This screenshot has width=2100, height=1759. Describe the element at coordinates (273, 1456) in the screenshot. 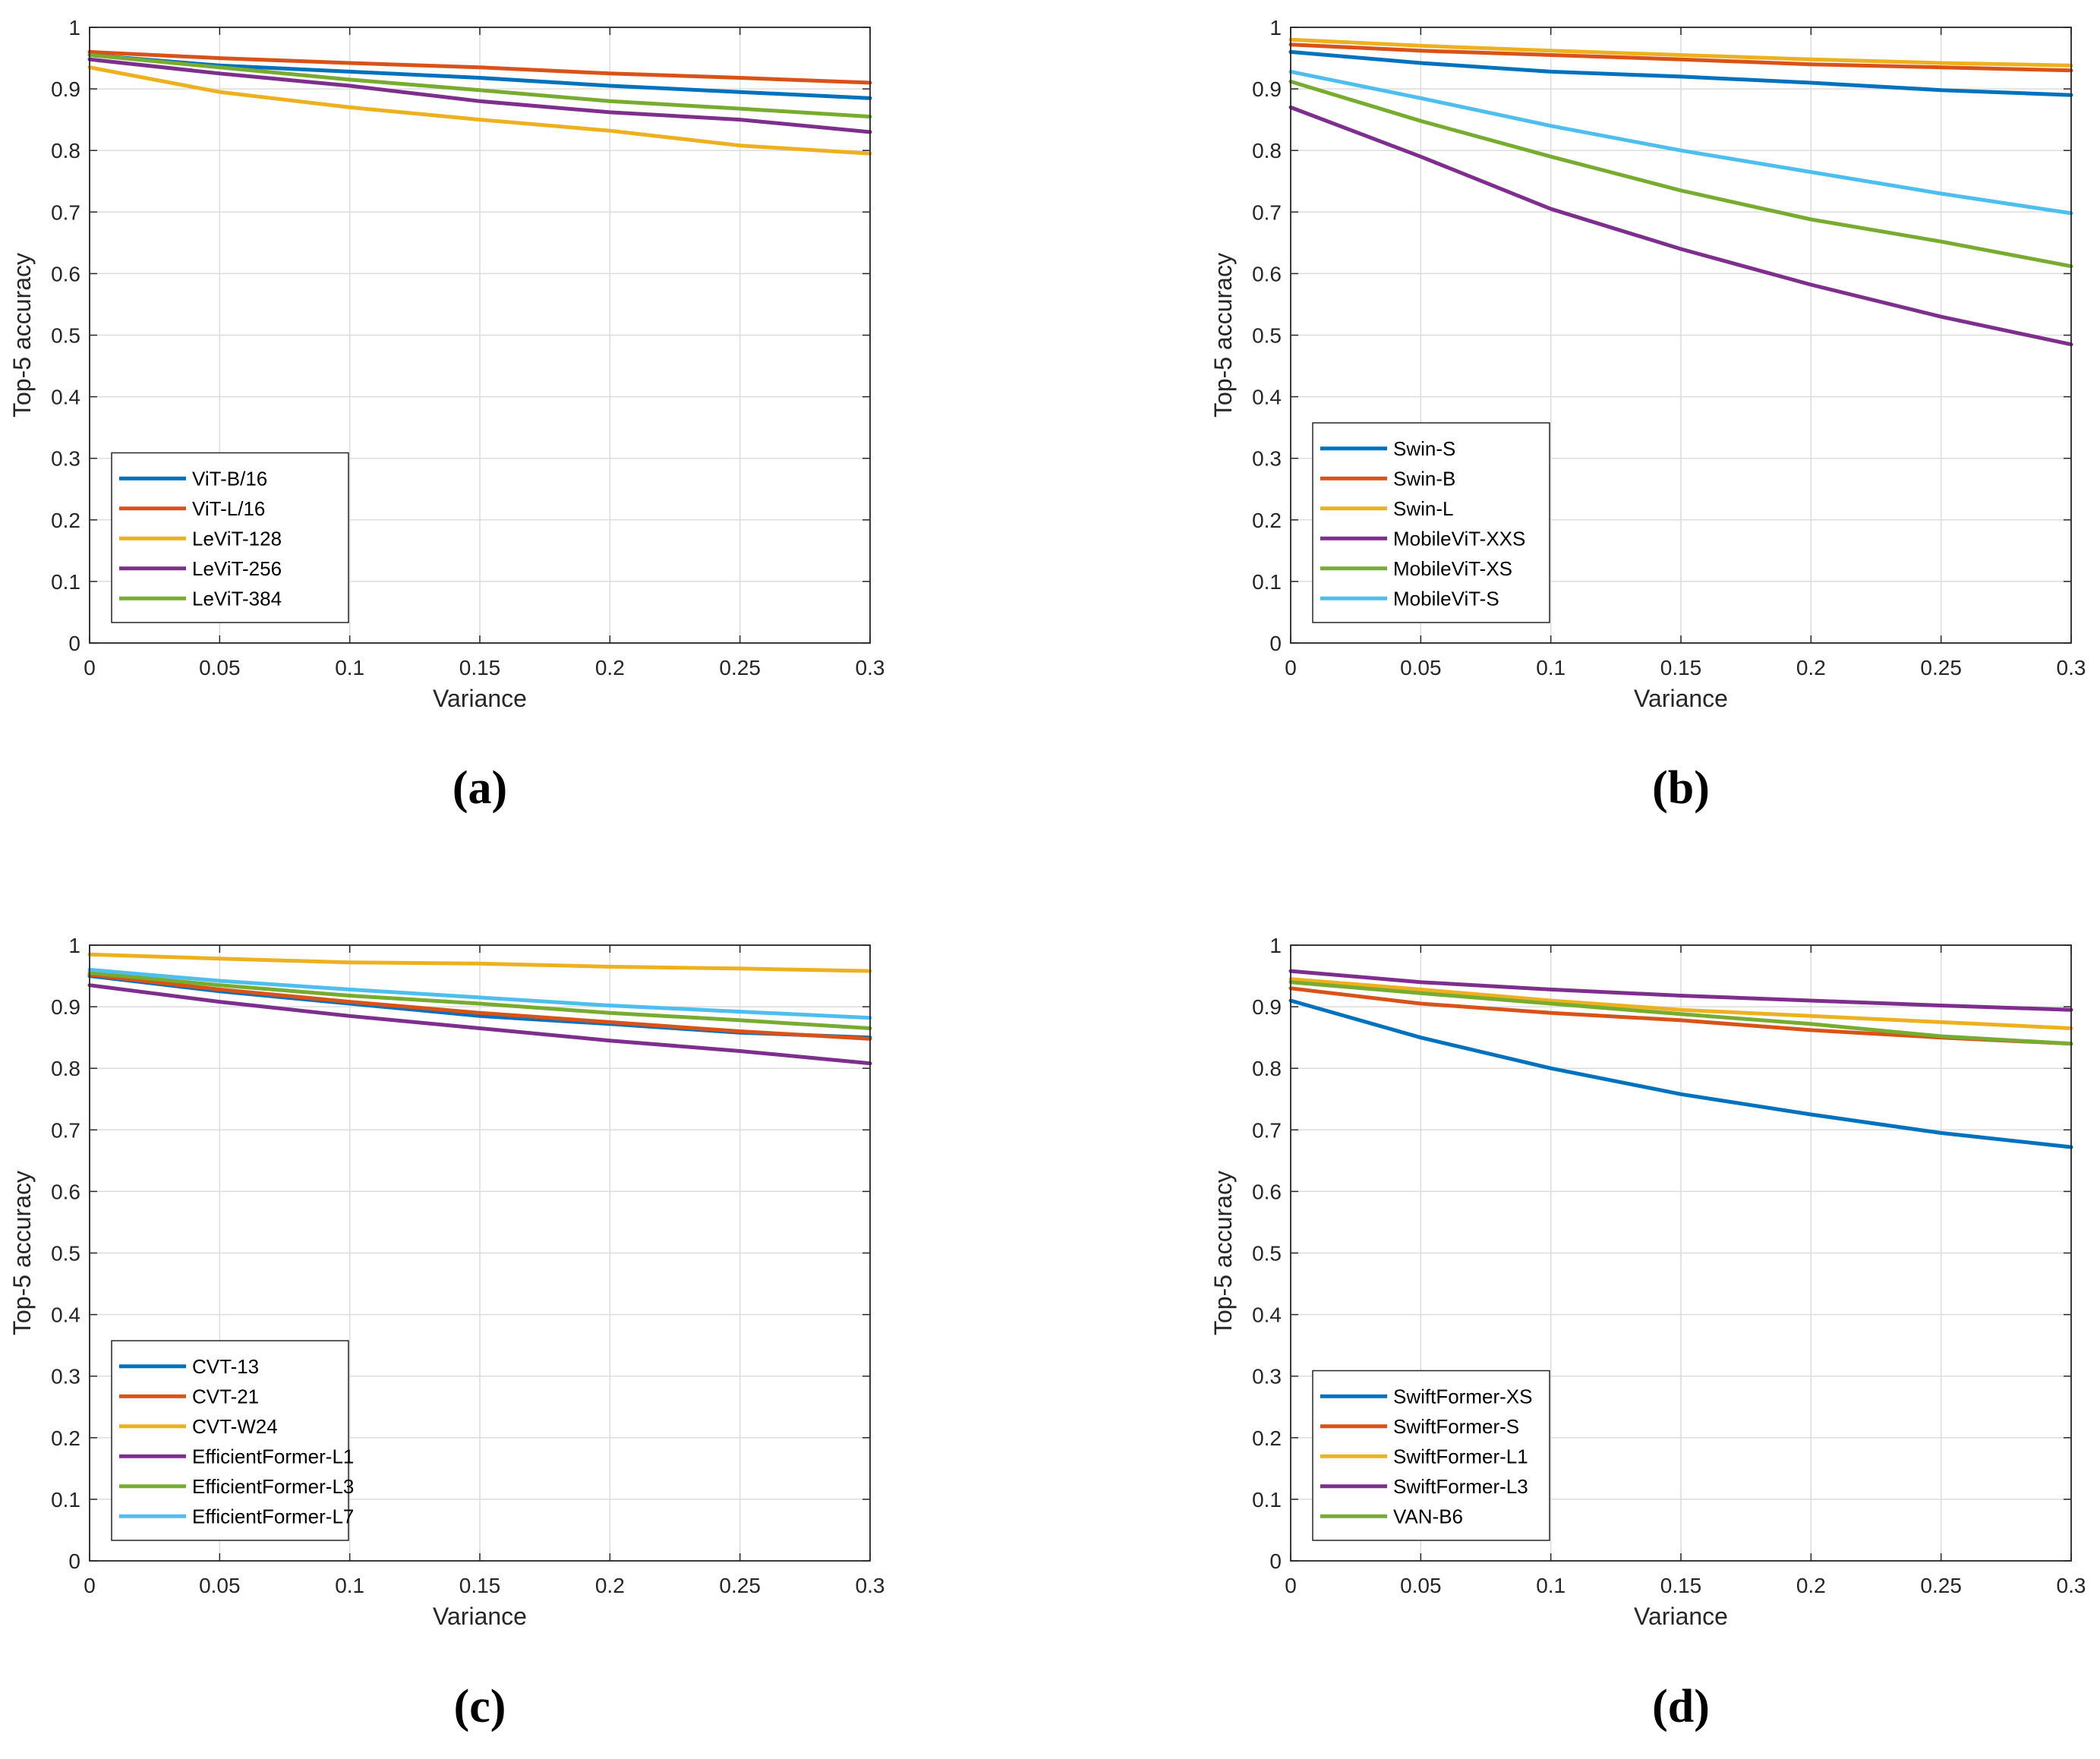

I see `legend-entry: EfficientFormer-L1` at that location.